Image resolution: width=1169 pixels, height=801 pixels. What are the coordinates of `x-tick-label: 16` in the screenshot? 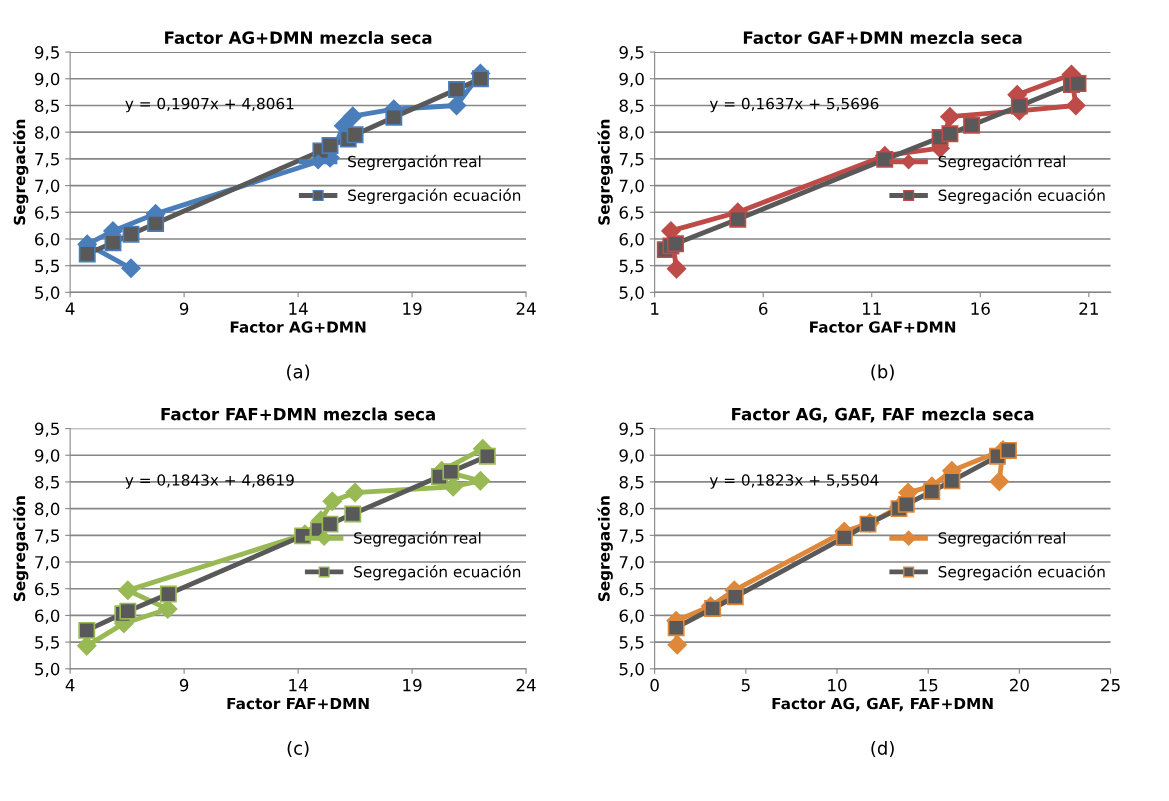 It's located at (980, 308).